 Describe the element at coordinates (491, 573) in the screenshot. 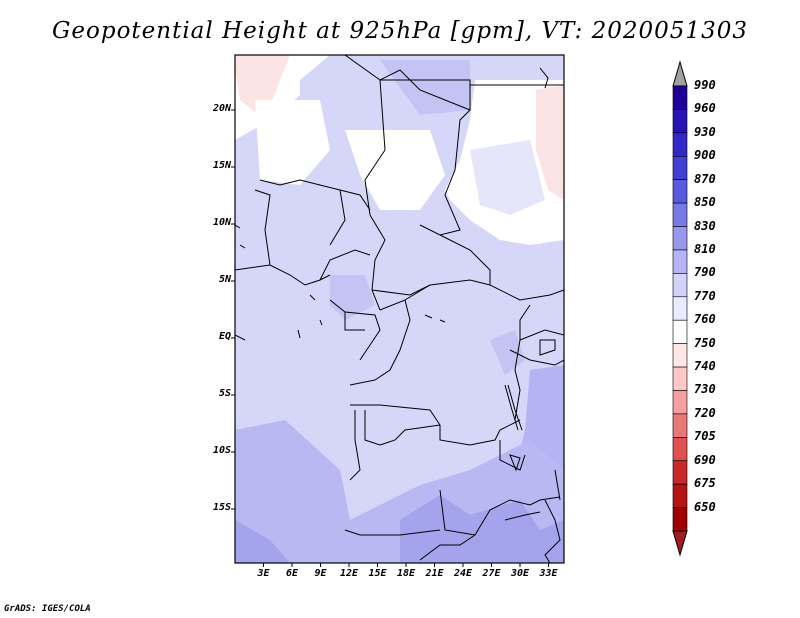

I see `lon-tick-label: 27E` at that location.